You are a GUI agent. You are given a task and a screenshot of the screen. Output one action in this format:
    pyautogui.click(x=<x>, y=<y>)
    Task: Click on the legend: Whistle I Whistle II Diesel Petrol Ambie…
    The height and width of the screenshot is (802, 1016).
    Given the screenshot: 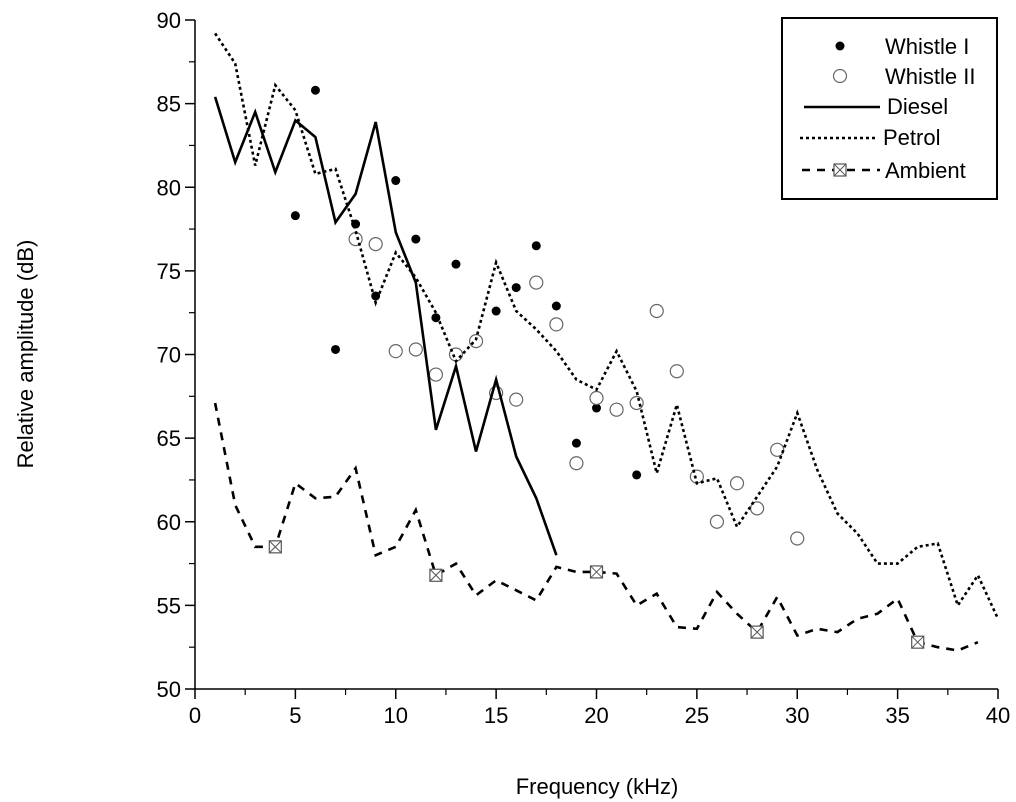 What is the action you would take?
    pyautogui.click(x=889, y=108)
    